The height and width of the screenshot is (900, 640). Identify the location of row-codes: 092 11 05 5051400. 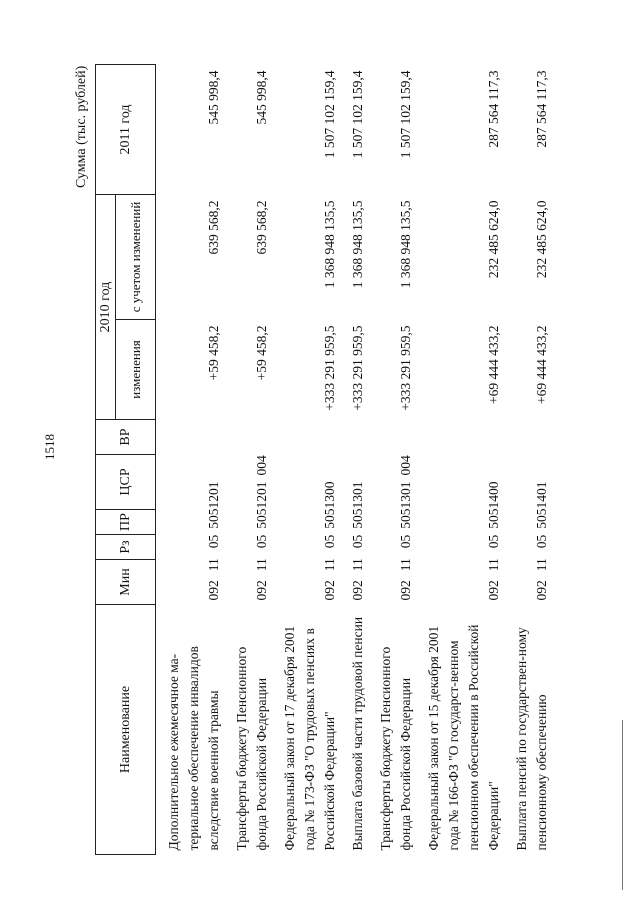
(460, 512).